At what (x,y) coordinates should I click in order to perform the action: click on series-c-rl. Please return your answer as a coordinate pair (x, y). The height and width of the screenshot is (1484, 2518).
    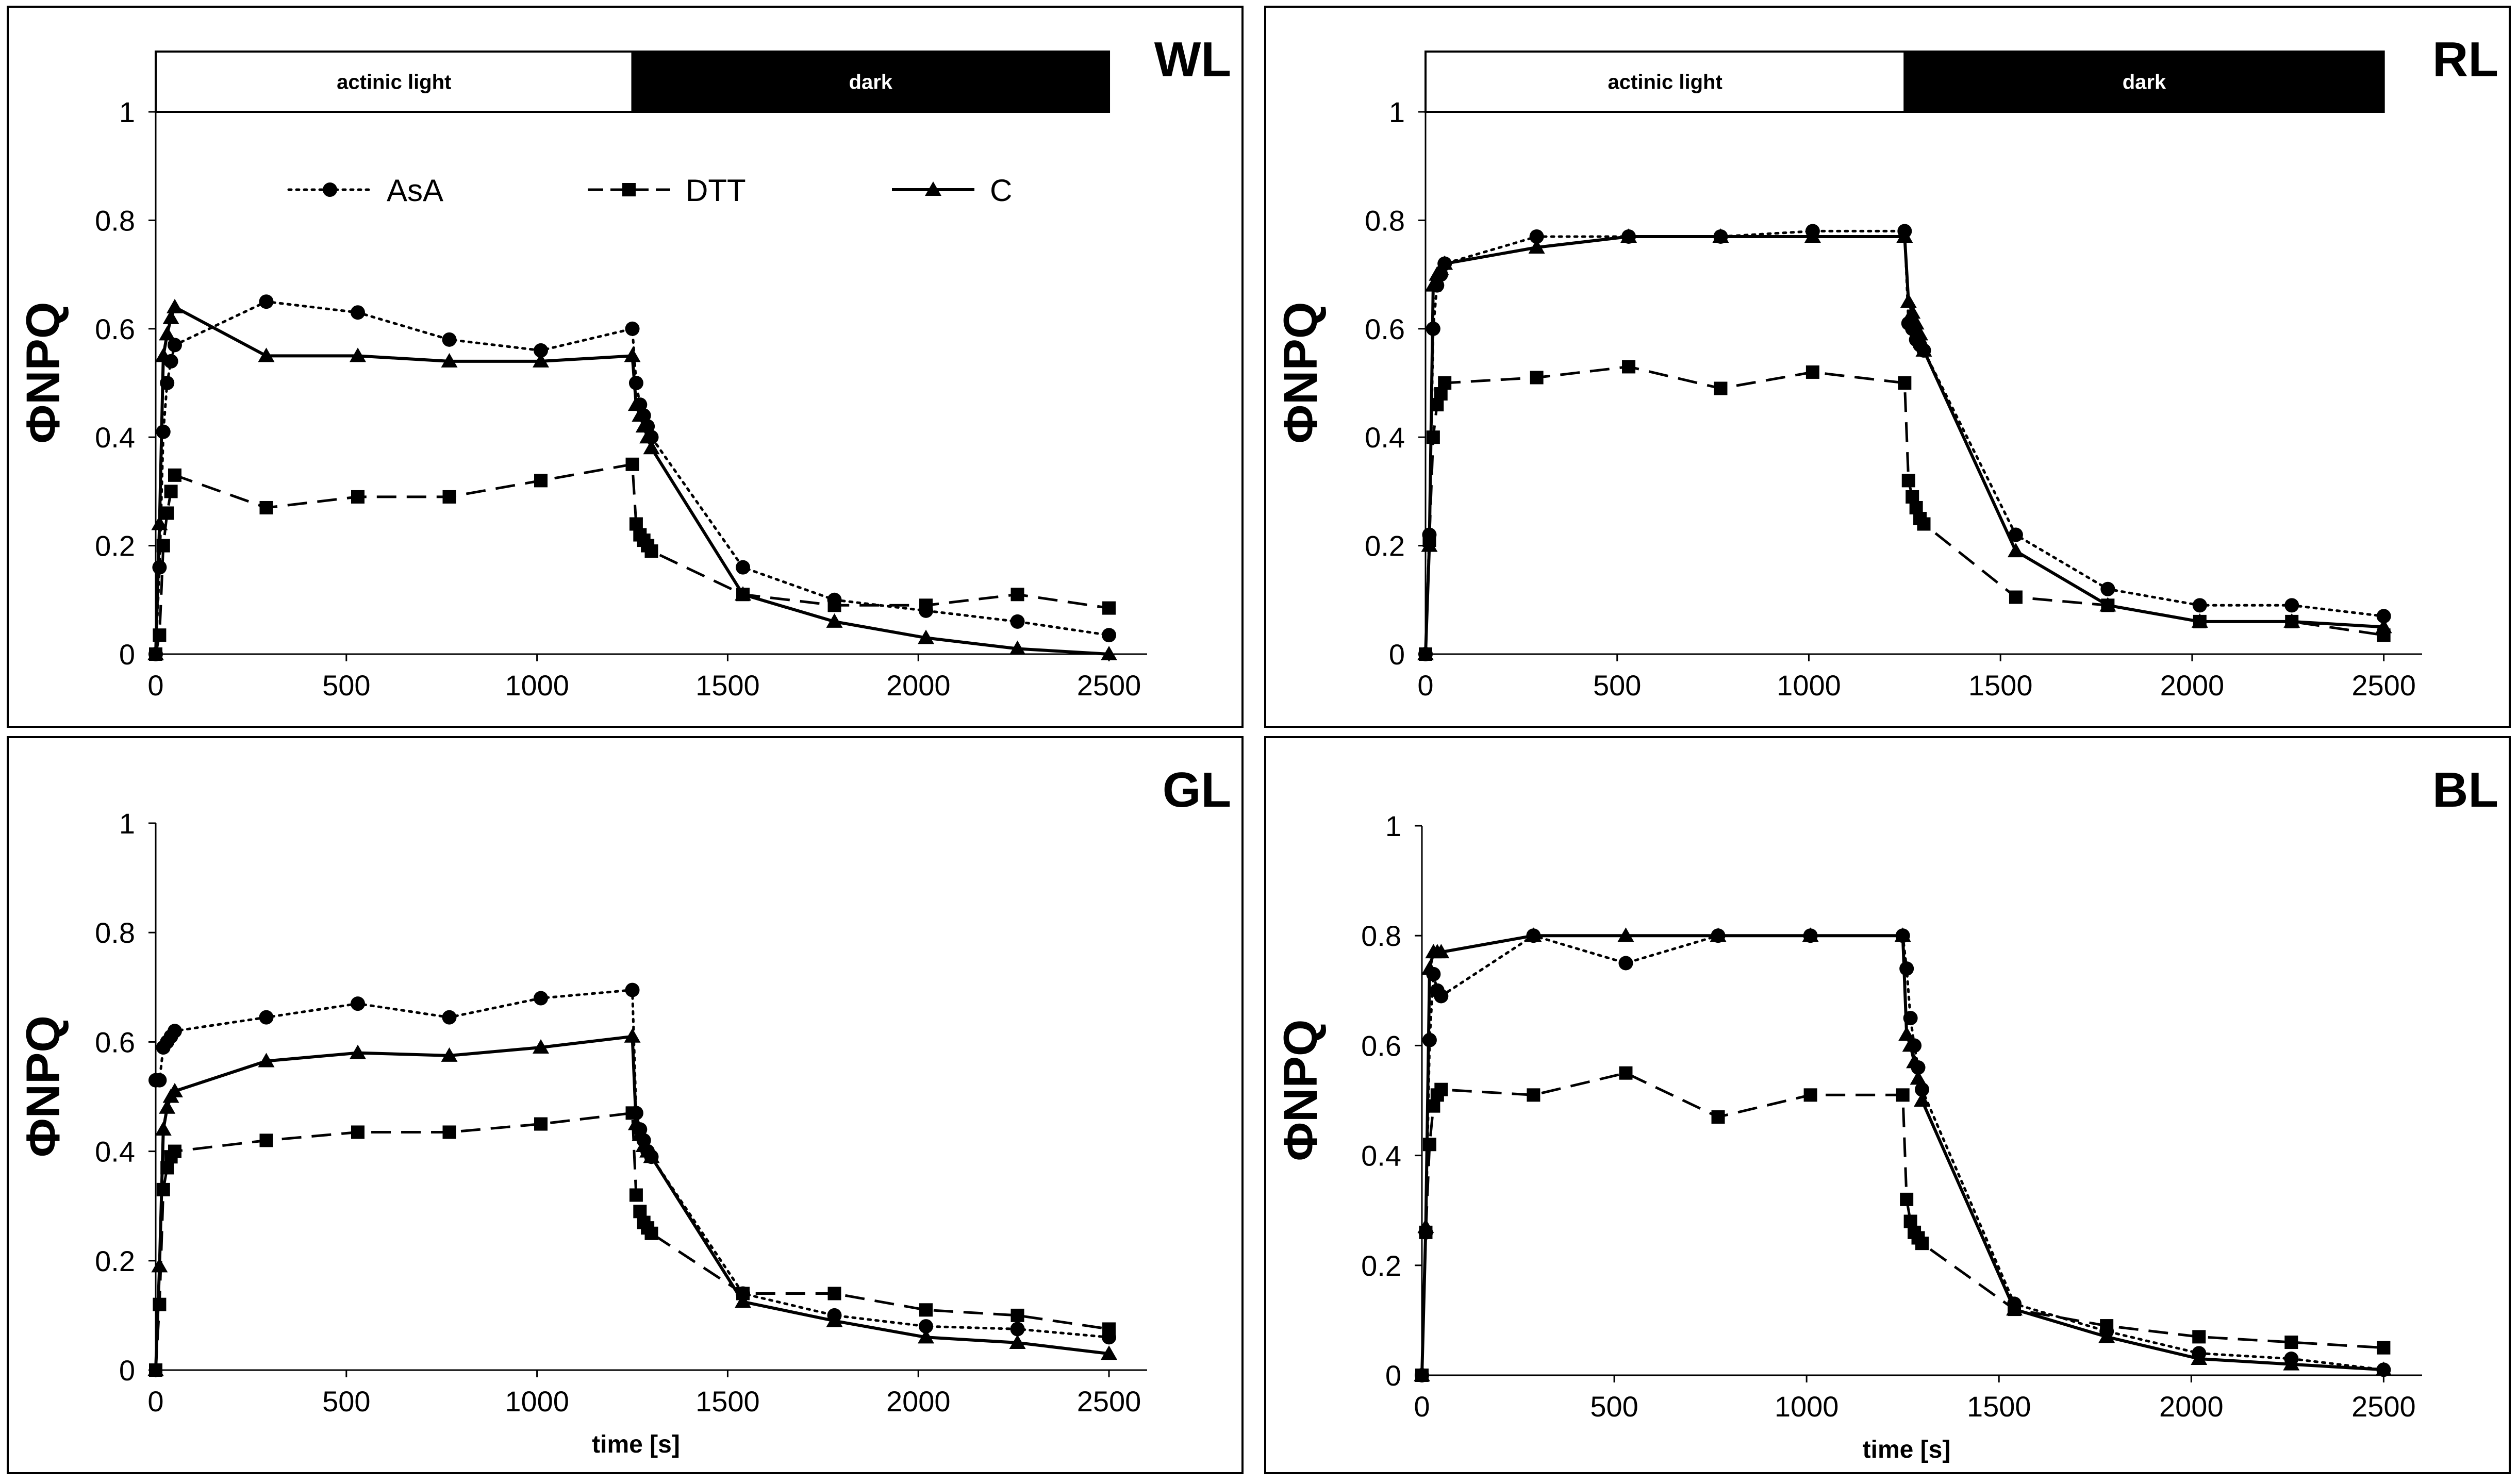
    Looking at the image, I should click on (1904, 444).